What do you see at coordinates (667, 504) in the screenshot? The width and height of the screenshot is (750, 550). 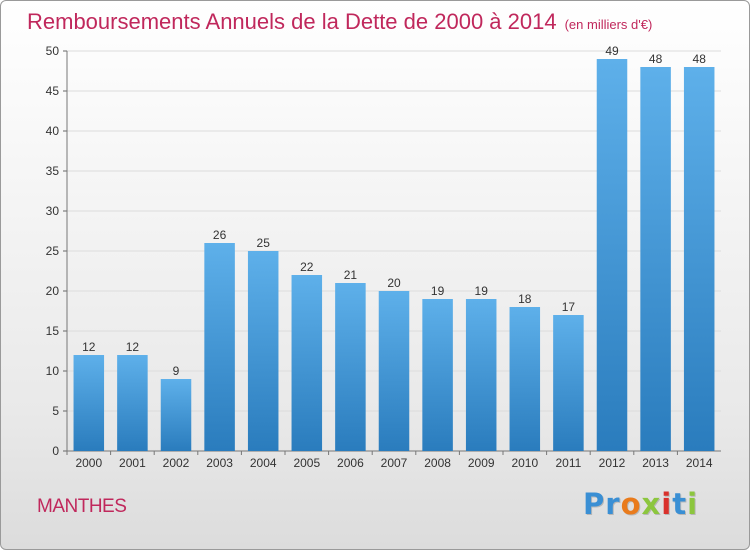 I see `logo-letter-4: i` at bounding box center [667, 504].